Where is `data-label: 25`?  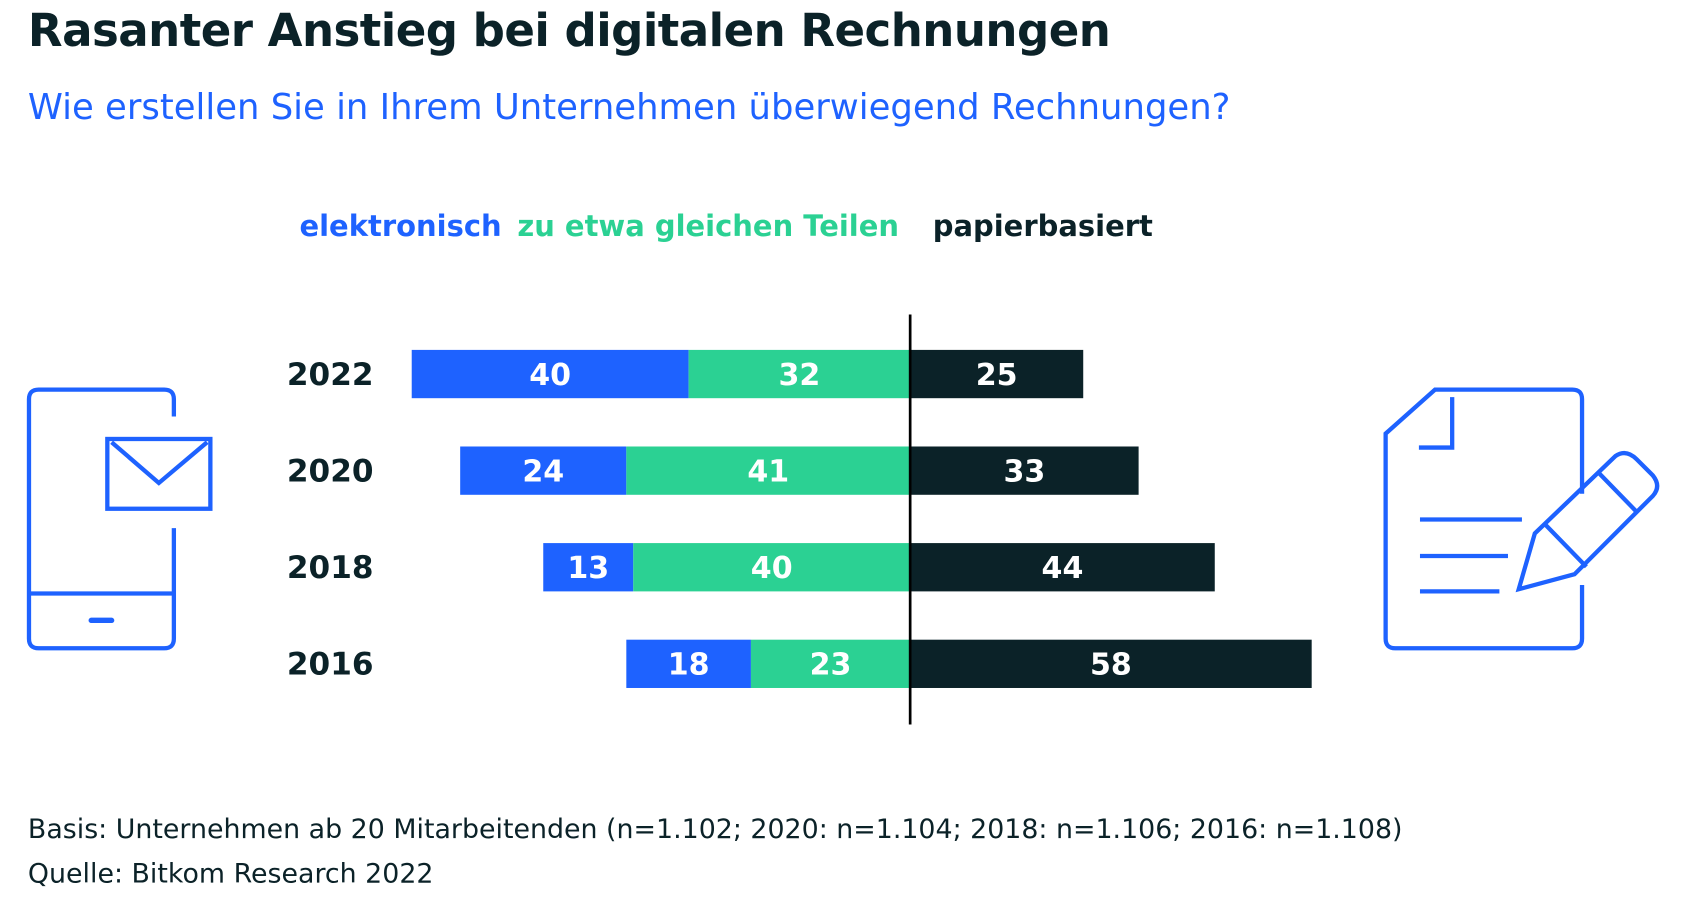 data-label: 25 is located at coordinates (997, 375).